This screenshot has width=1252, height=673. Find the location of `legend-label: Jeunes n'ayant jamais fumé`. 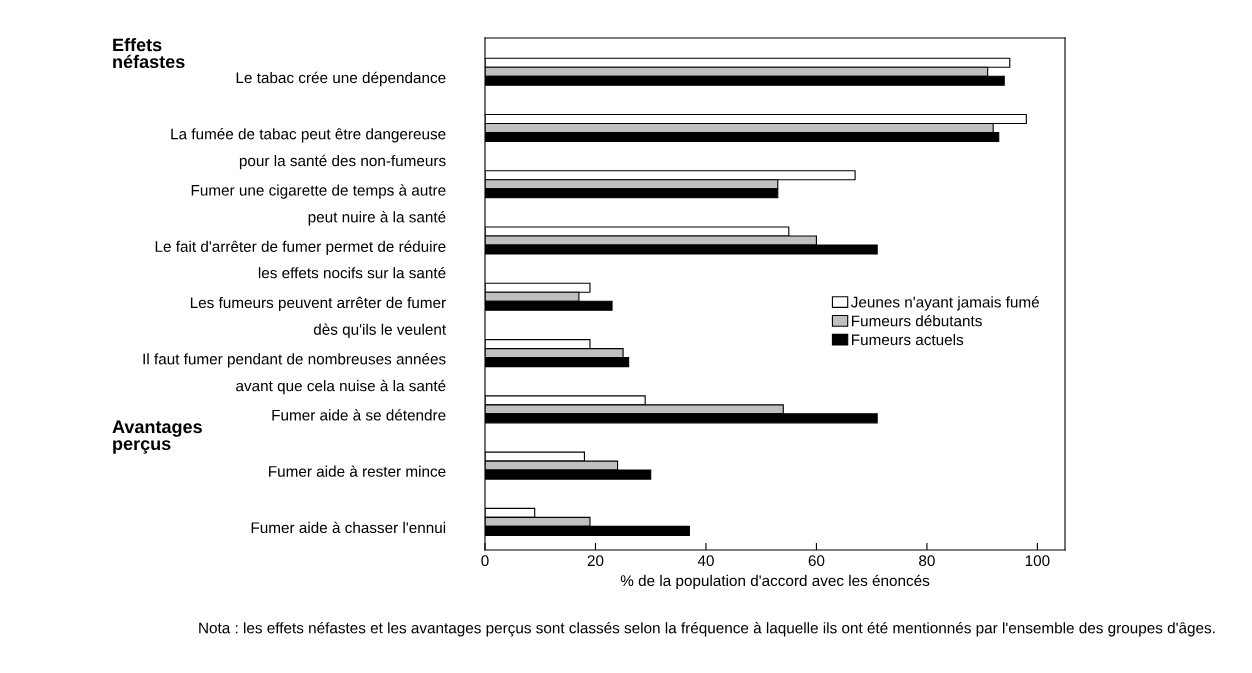

legend-label: Jeunes n'ayant jamais fumé is located at coordinates (945, 303).